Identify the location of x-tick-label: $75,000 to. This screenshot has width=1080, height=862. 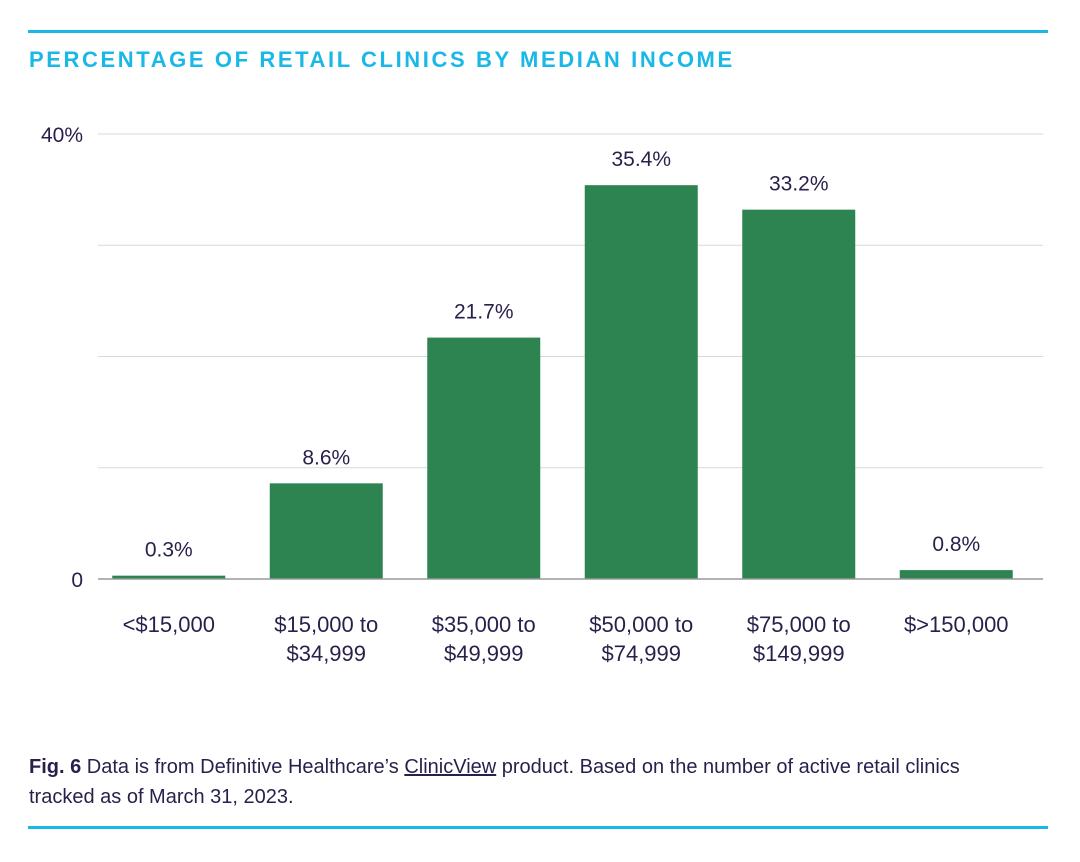
(799, 624).